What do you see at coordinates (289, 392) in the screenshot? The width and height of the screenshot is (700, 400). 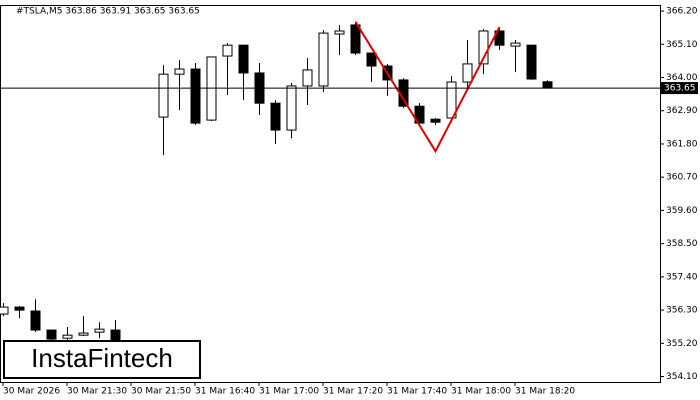 I see `x-tick-label: 31 Mar 17:00` at bounding box center [289, 392].